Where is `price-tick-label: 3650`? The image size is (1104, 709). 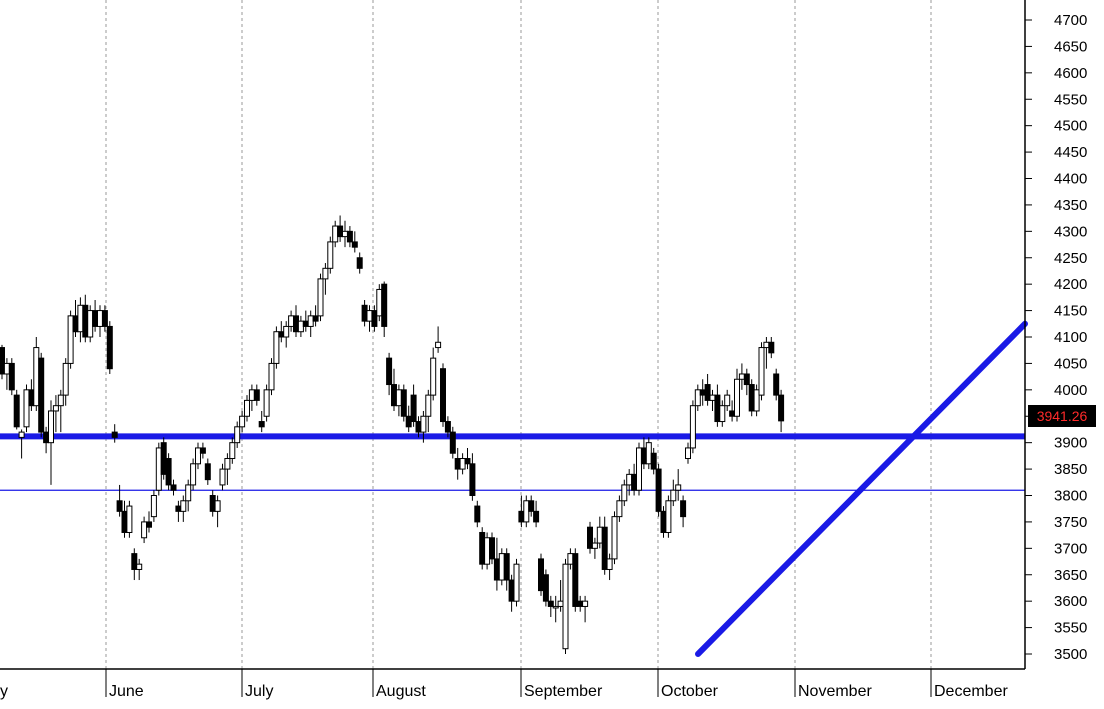
price-tick-label: 3650 is located at coordinates (1070, 575).